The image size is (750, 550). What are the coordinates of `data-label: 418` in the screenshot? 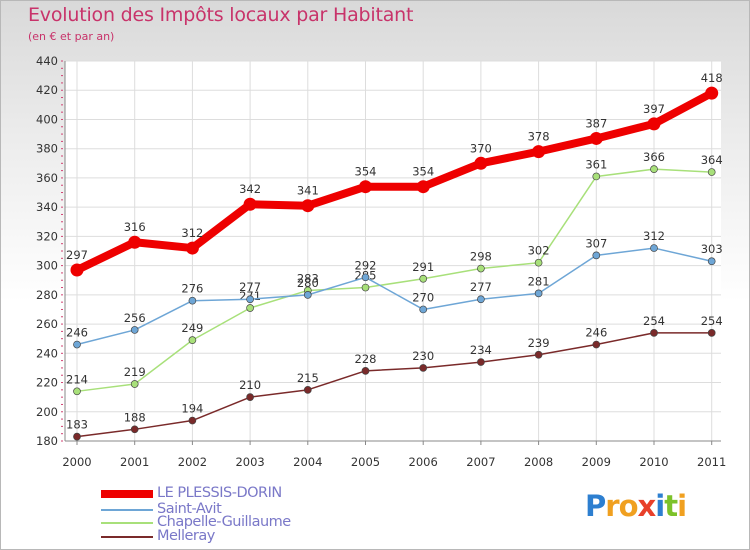 It's located at (712, 78).